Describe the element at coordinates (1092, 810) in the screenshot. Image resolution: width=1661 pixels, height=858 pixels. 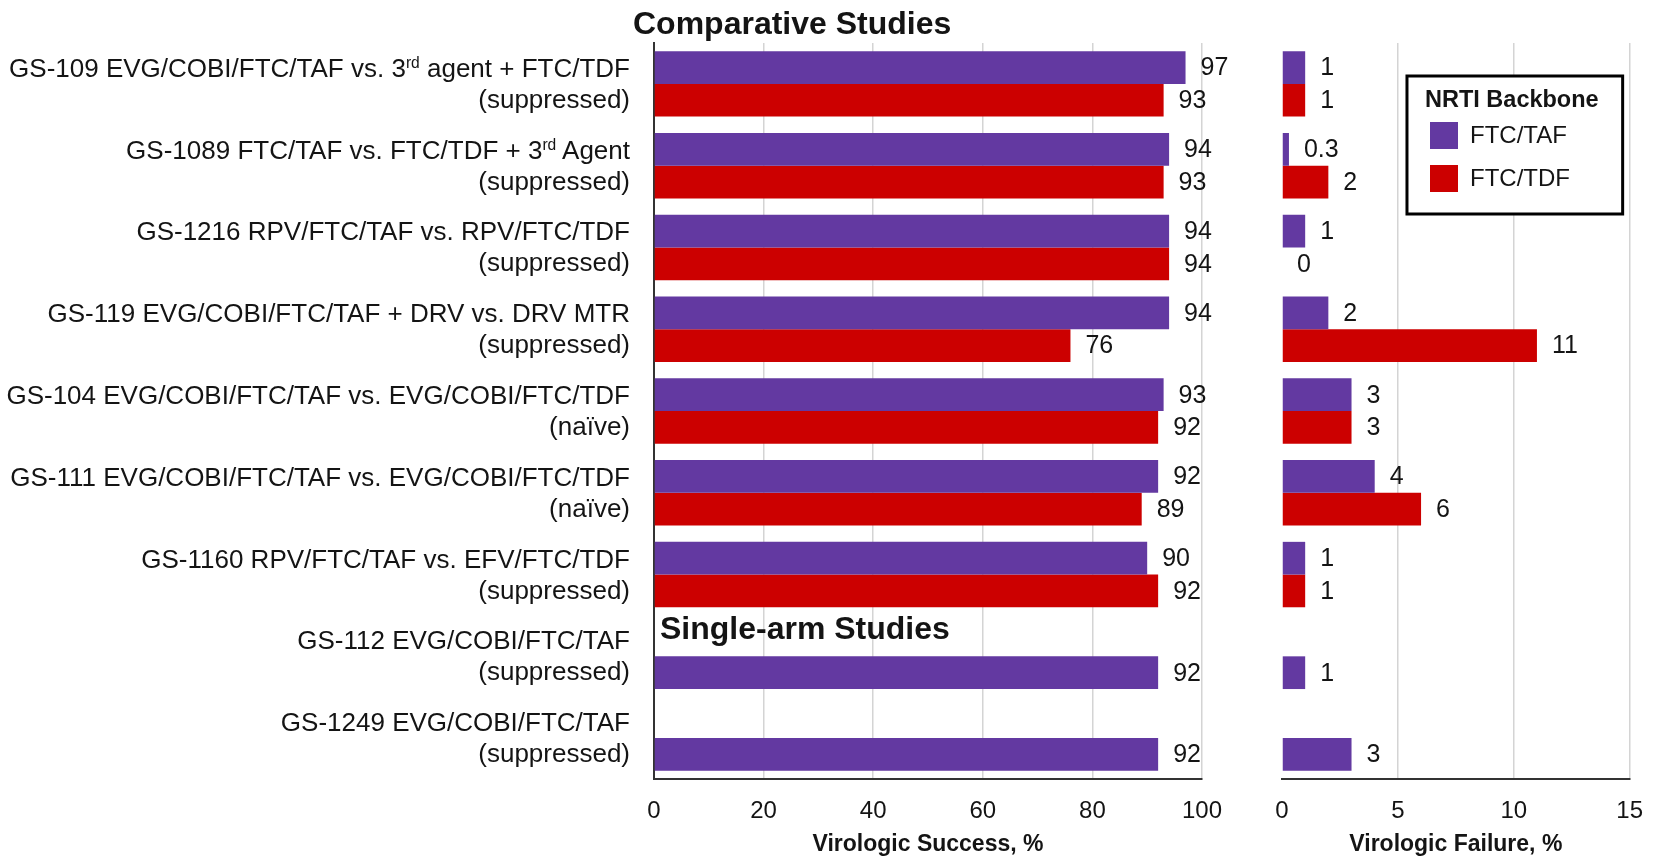
I see `x-tick-label: 80` at that location.